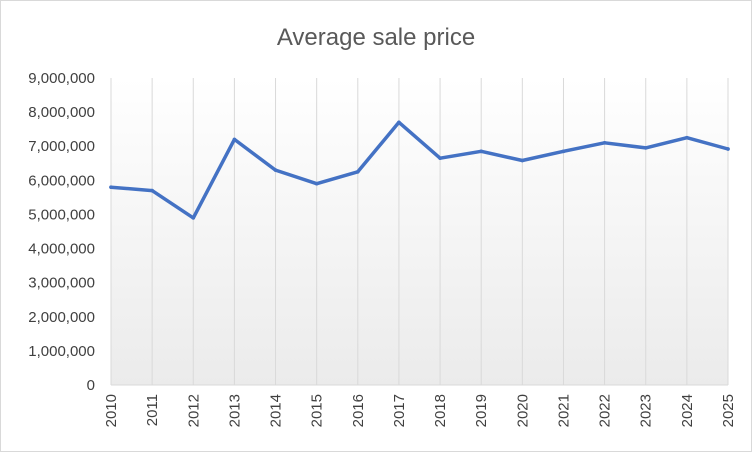  Describe the element at coordinates (61, 112) in the screenshot. I see `y-tick-label: 8,000,000` at that location.